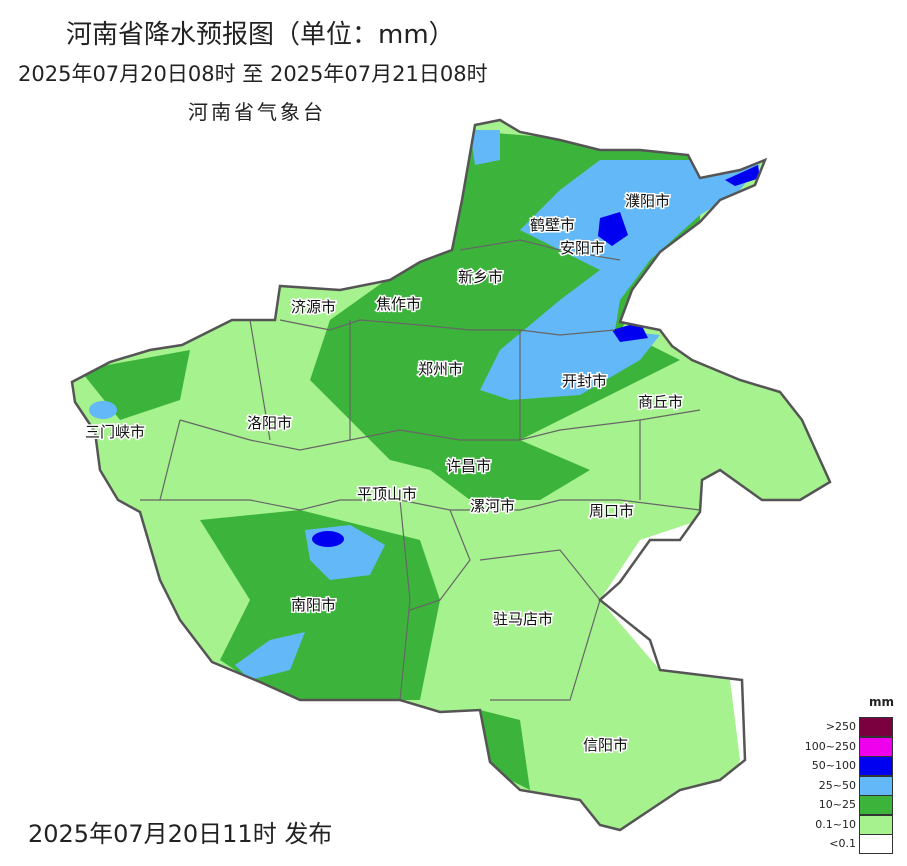  What do you see at coordinates (480, 277) in the screenshot?
I see `city-label-xinxiang: 新乡市` at bounding box center [480, 277].